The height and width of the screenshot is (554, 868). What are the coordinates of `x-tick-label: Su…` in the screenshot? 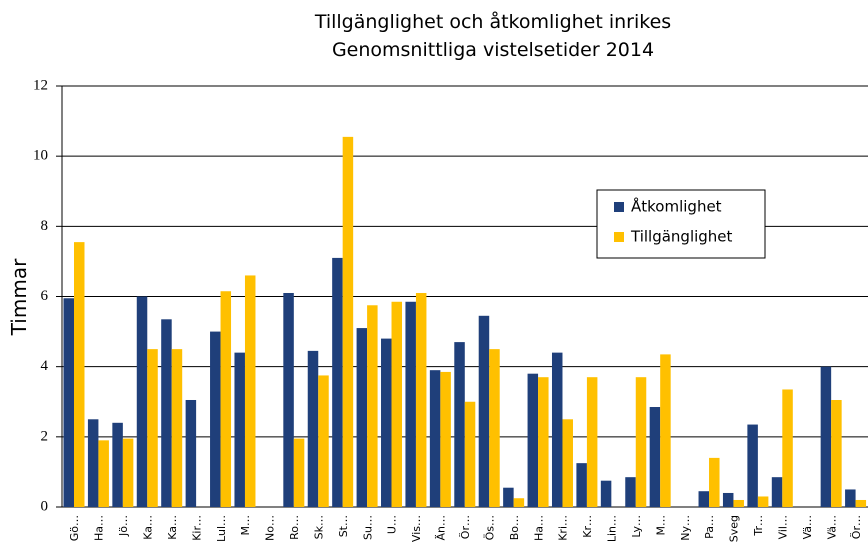 It's located at (367, 527).